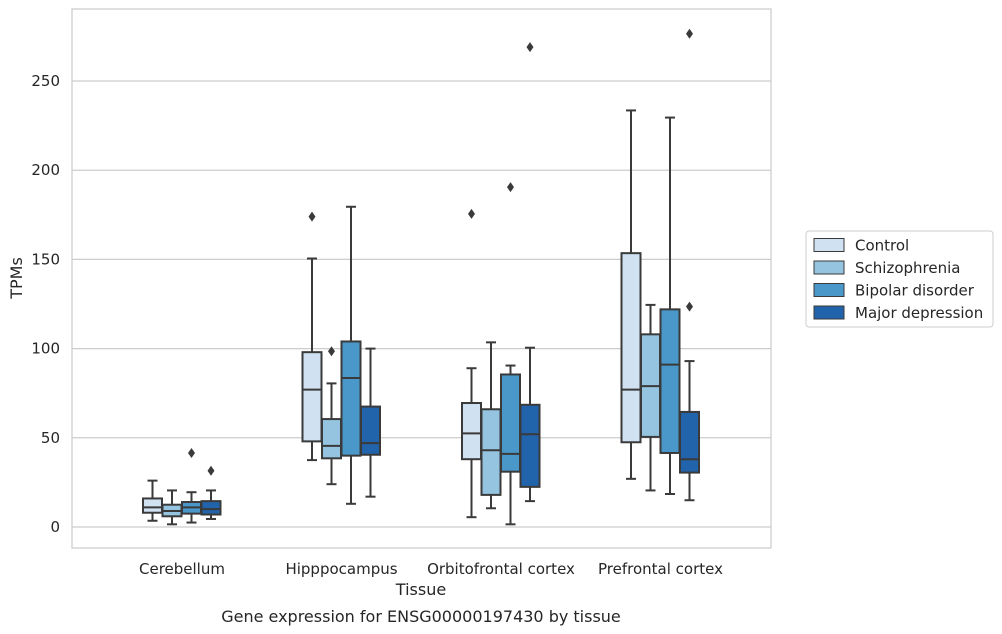 Image resolution: width=1002 pixels, height=634 pixels. What do you see at coordinates (882, 246) in the screenshot?
I see `legend-label: Control` at bounding box center [882, 246].